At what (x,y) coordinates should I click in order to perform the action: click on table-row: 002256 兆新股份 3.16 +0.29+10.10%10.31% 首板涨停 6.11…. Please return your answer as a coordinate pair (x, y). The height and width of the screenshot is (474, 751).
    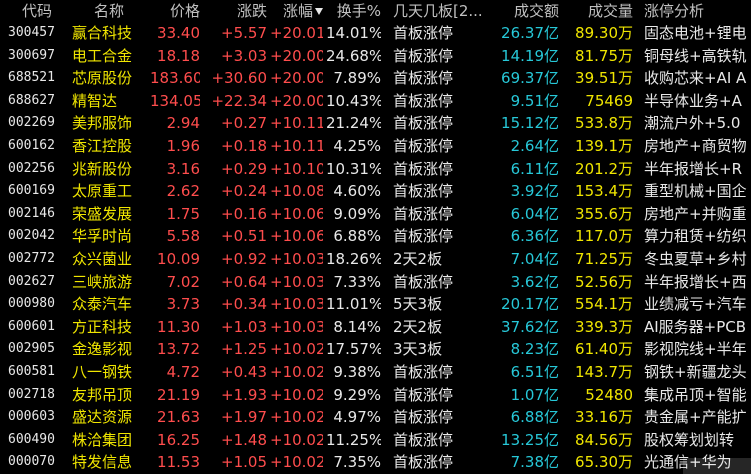
    Looking at the image, I should click on (375, 169).